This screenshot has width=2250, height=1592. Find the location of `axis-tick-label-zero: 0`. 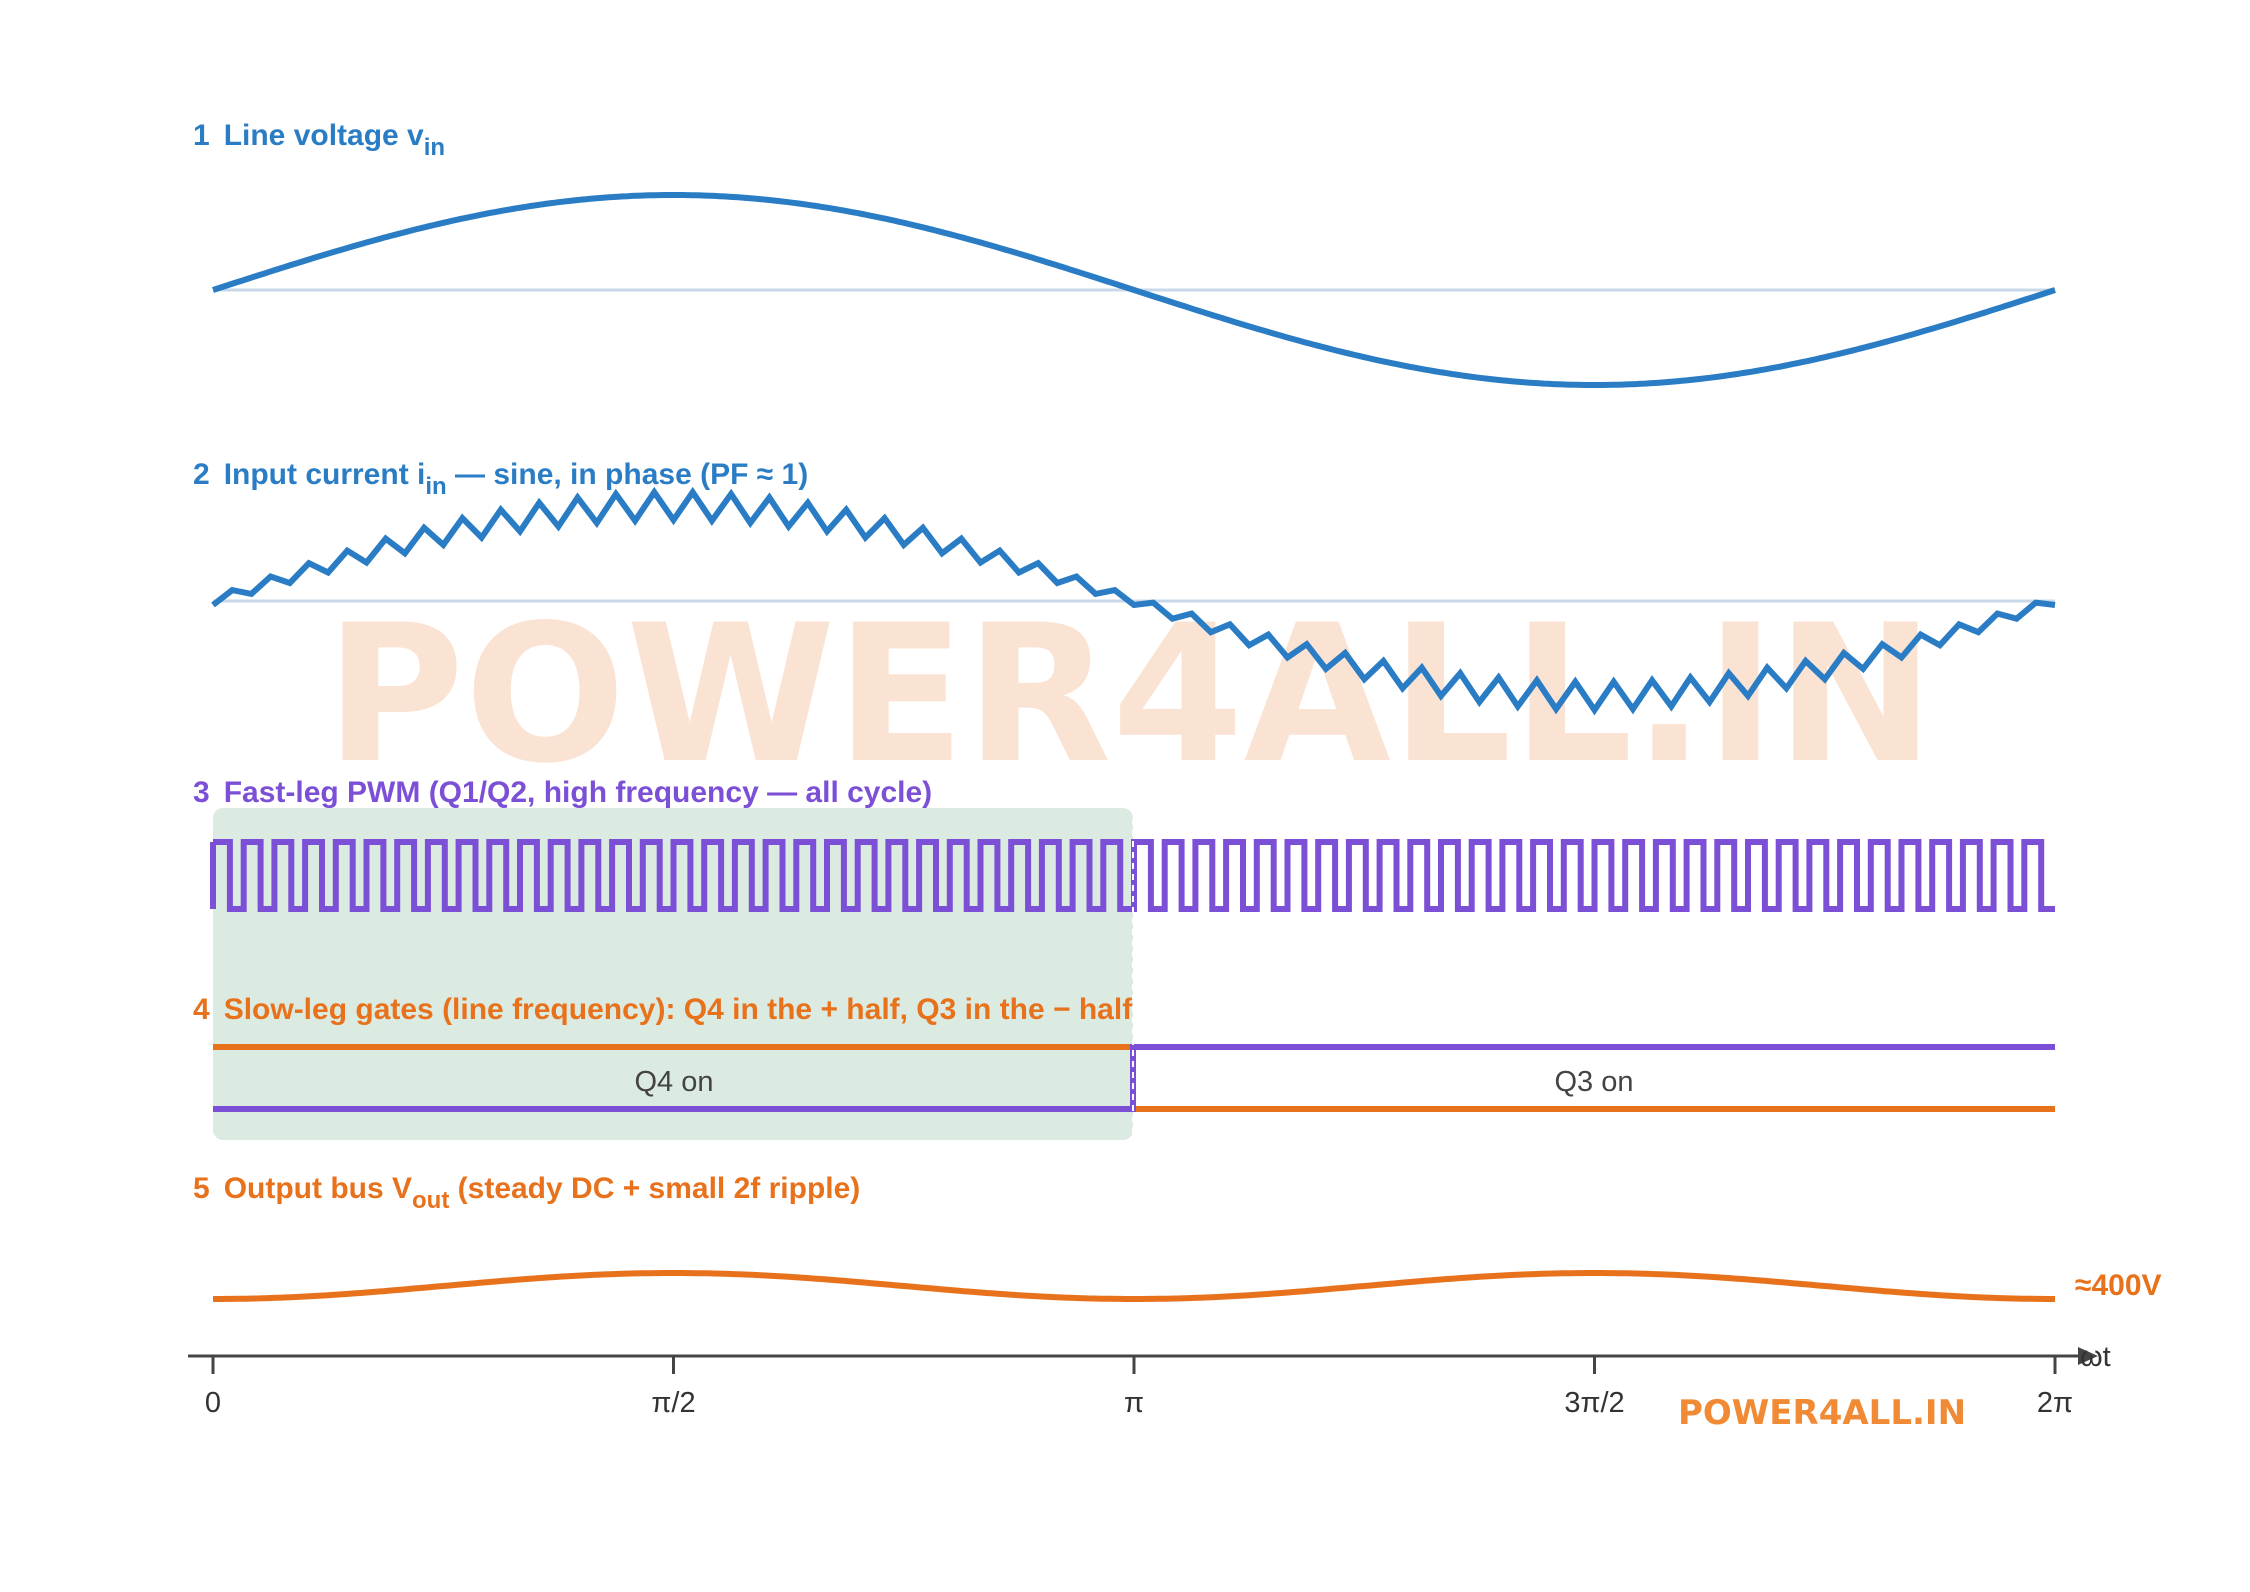

axis-tick-label-zero: 0 is located at coordinates (213, 1403).